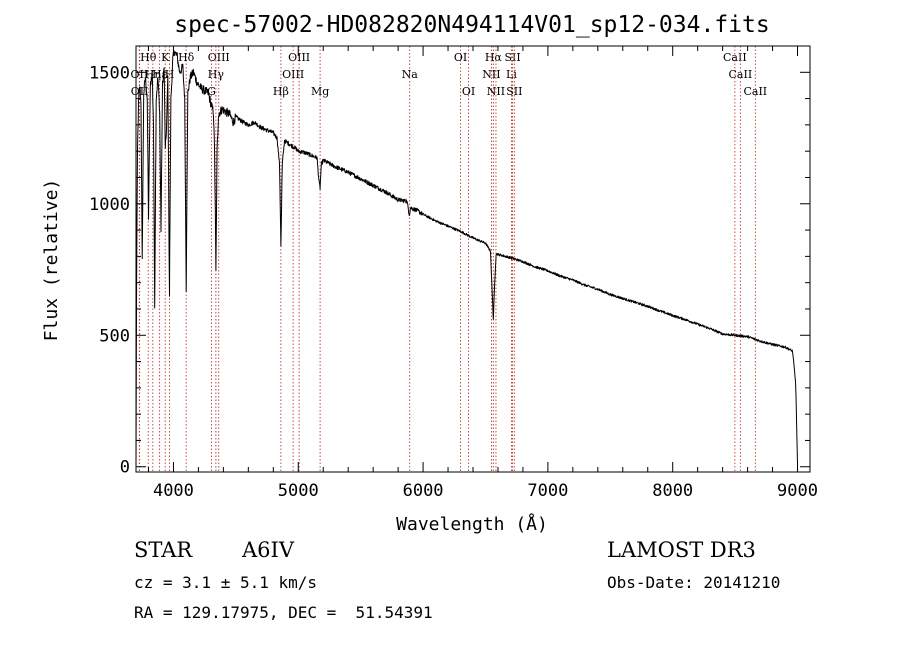 The height and width of the screenshot is (649, 900). Describe the element at coordinates (755, 91) in the screenshot. I see `line-label-24: CaII` at that location.